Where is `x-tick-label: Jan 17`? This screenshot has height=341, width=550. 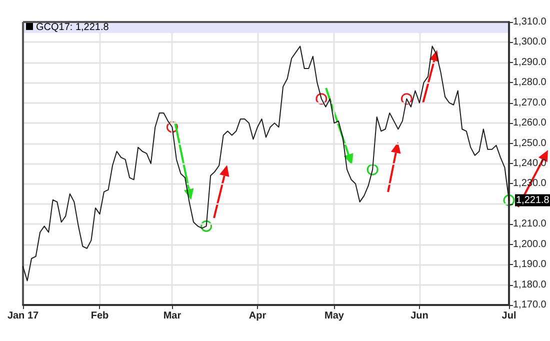 x-tick-label: Jan 17 is located at coordinates (23, 316).